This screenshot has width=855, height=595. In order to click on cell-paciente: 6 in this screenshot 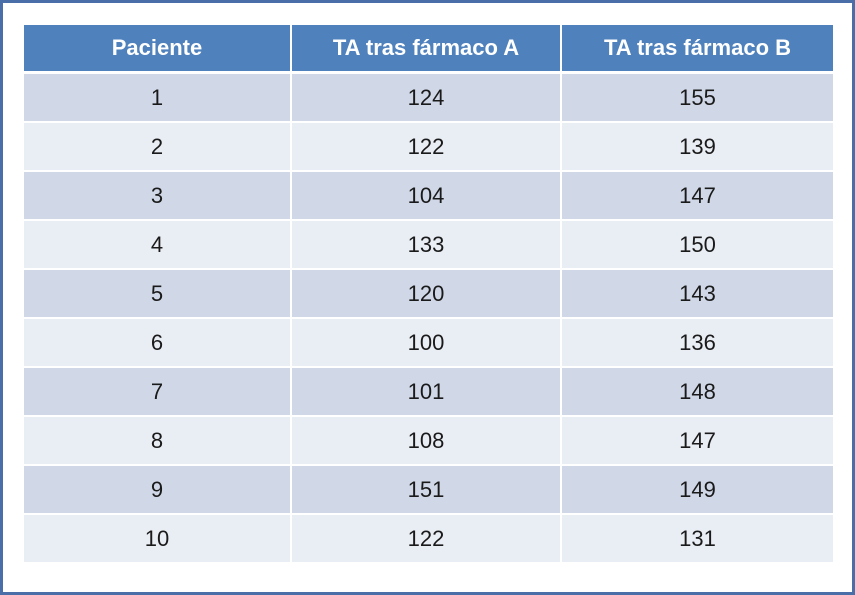, I will do `click(158, 343)`.